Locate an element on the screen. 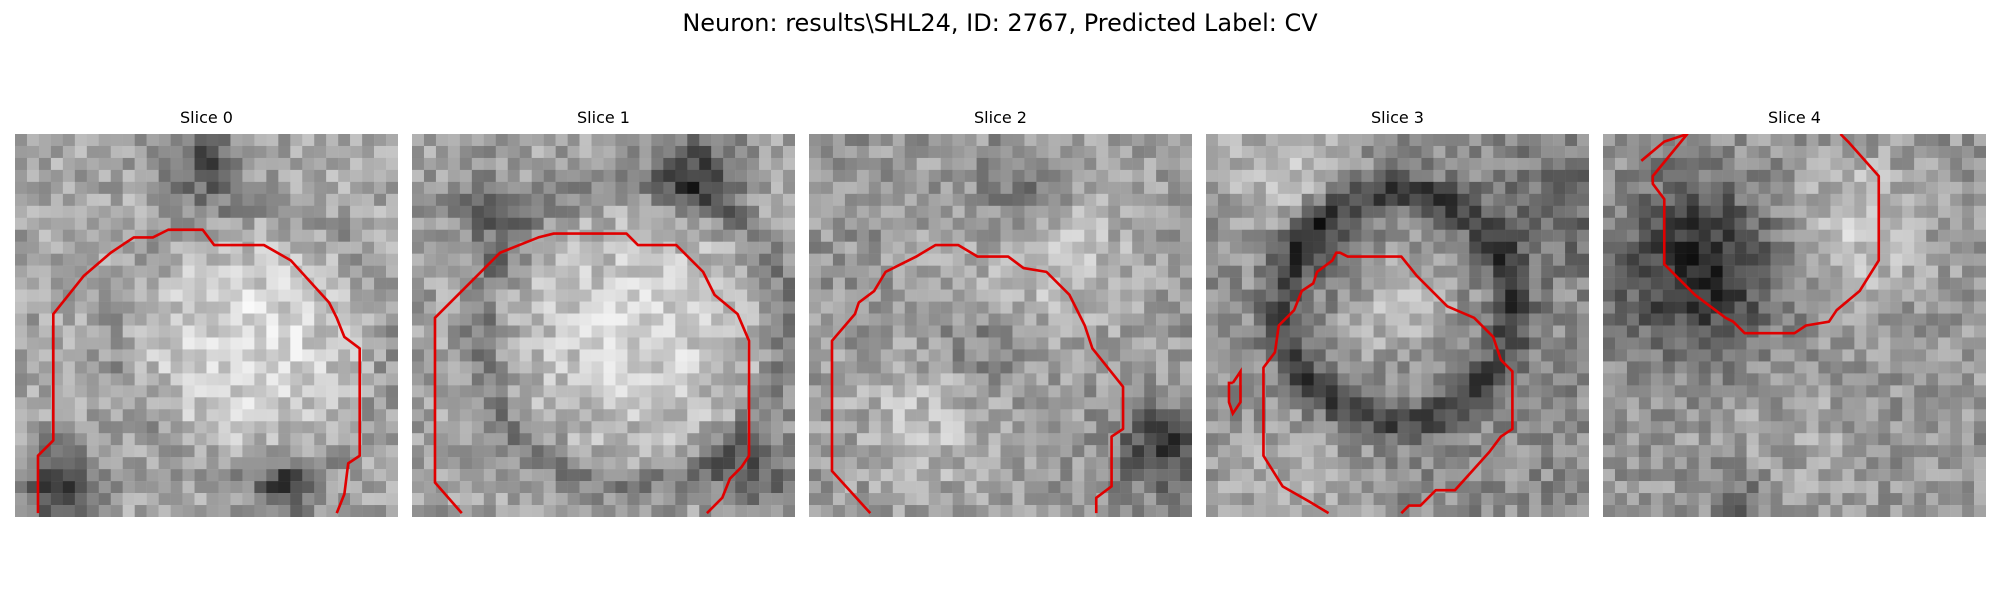  slice-title-3: Slice 3 is located at coordinates (1397, 118).